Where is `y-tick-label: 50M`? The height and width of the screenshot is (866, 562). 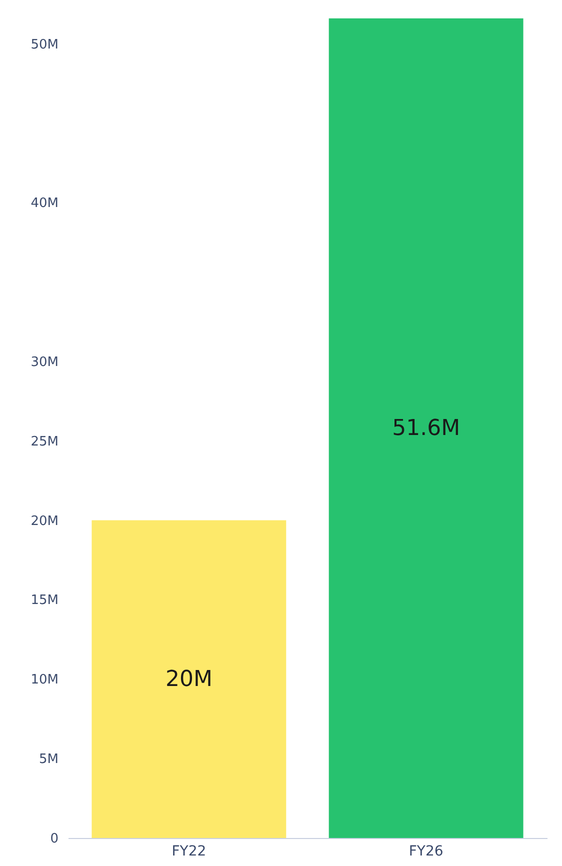 y-tick-label: 50M is located at coordinates (44, 44).